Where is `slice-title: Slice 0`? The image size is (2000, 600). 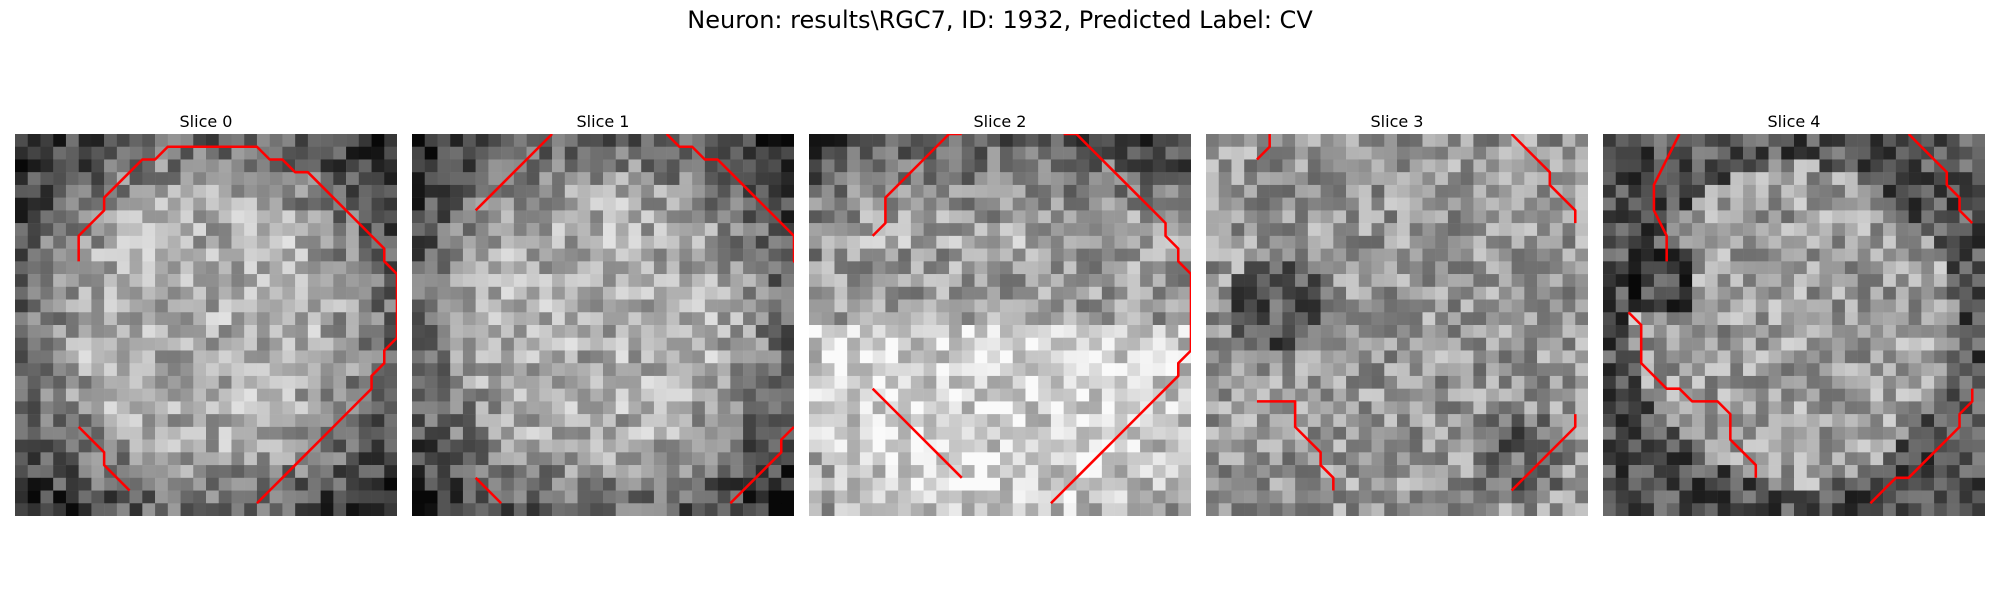
slice-title: Slice 0 is located at coordinates (206, 121).